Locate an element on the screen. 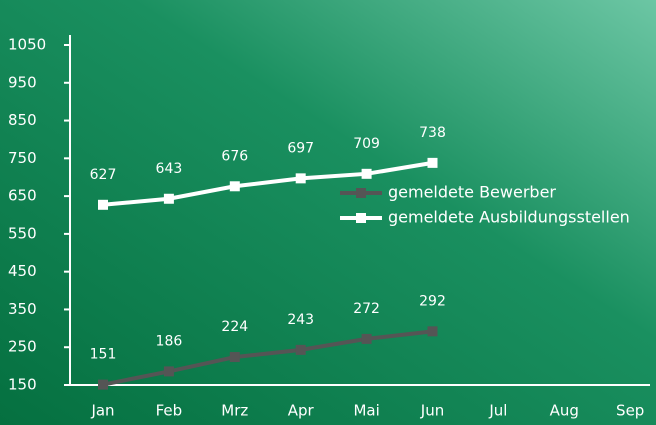 This screenshot has width=656, height=425. x-tick-label: Jan is located at coordinates (102, 411).